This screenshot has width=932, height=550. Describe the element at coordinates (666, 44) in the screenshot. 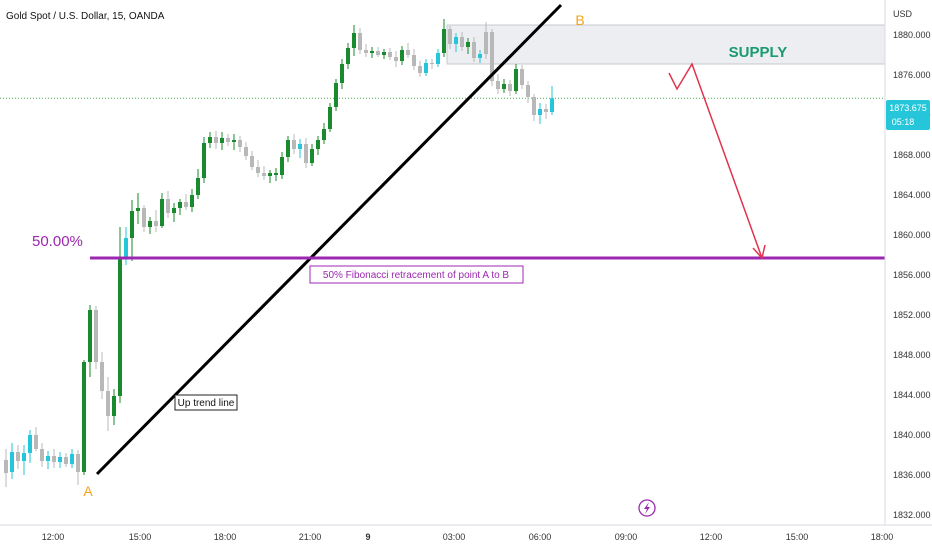

I see `supply-zone` at that location.